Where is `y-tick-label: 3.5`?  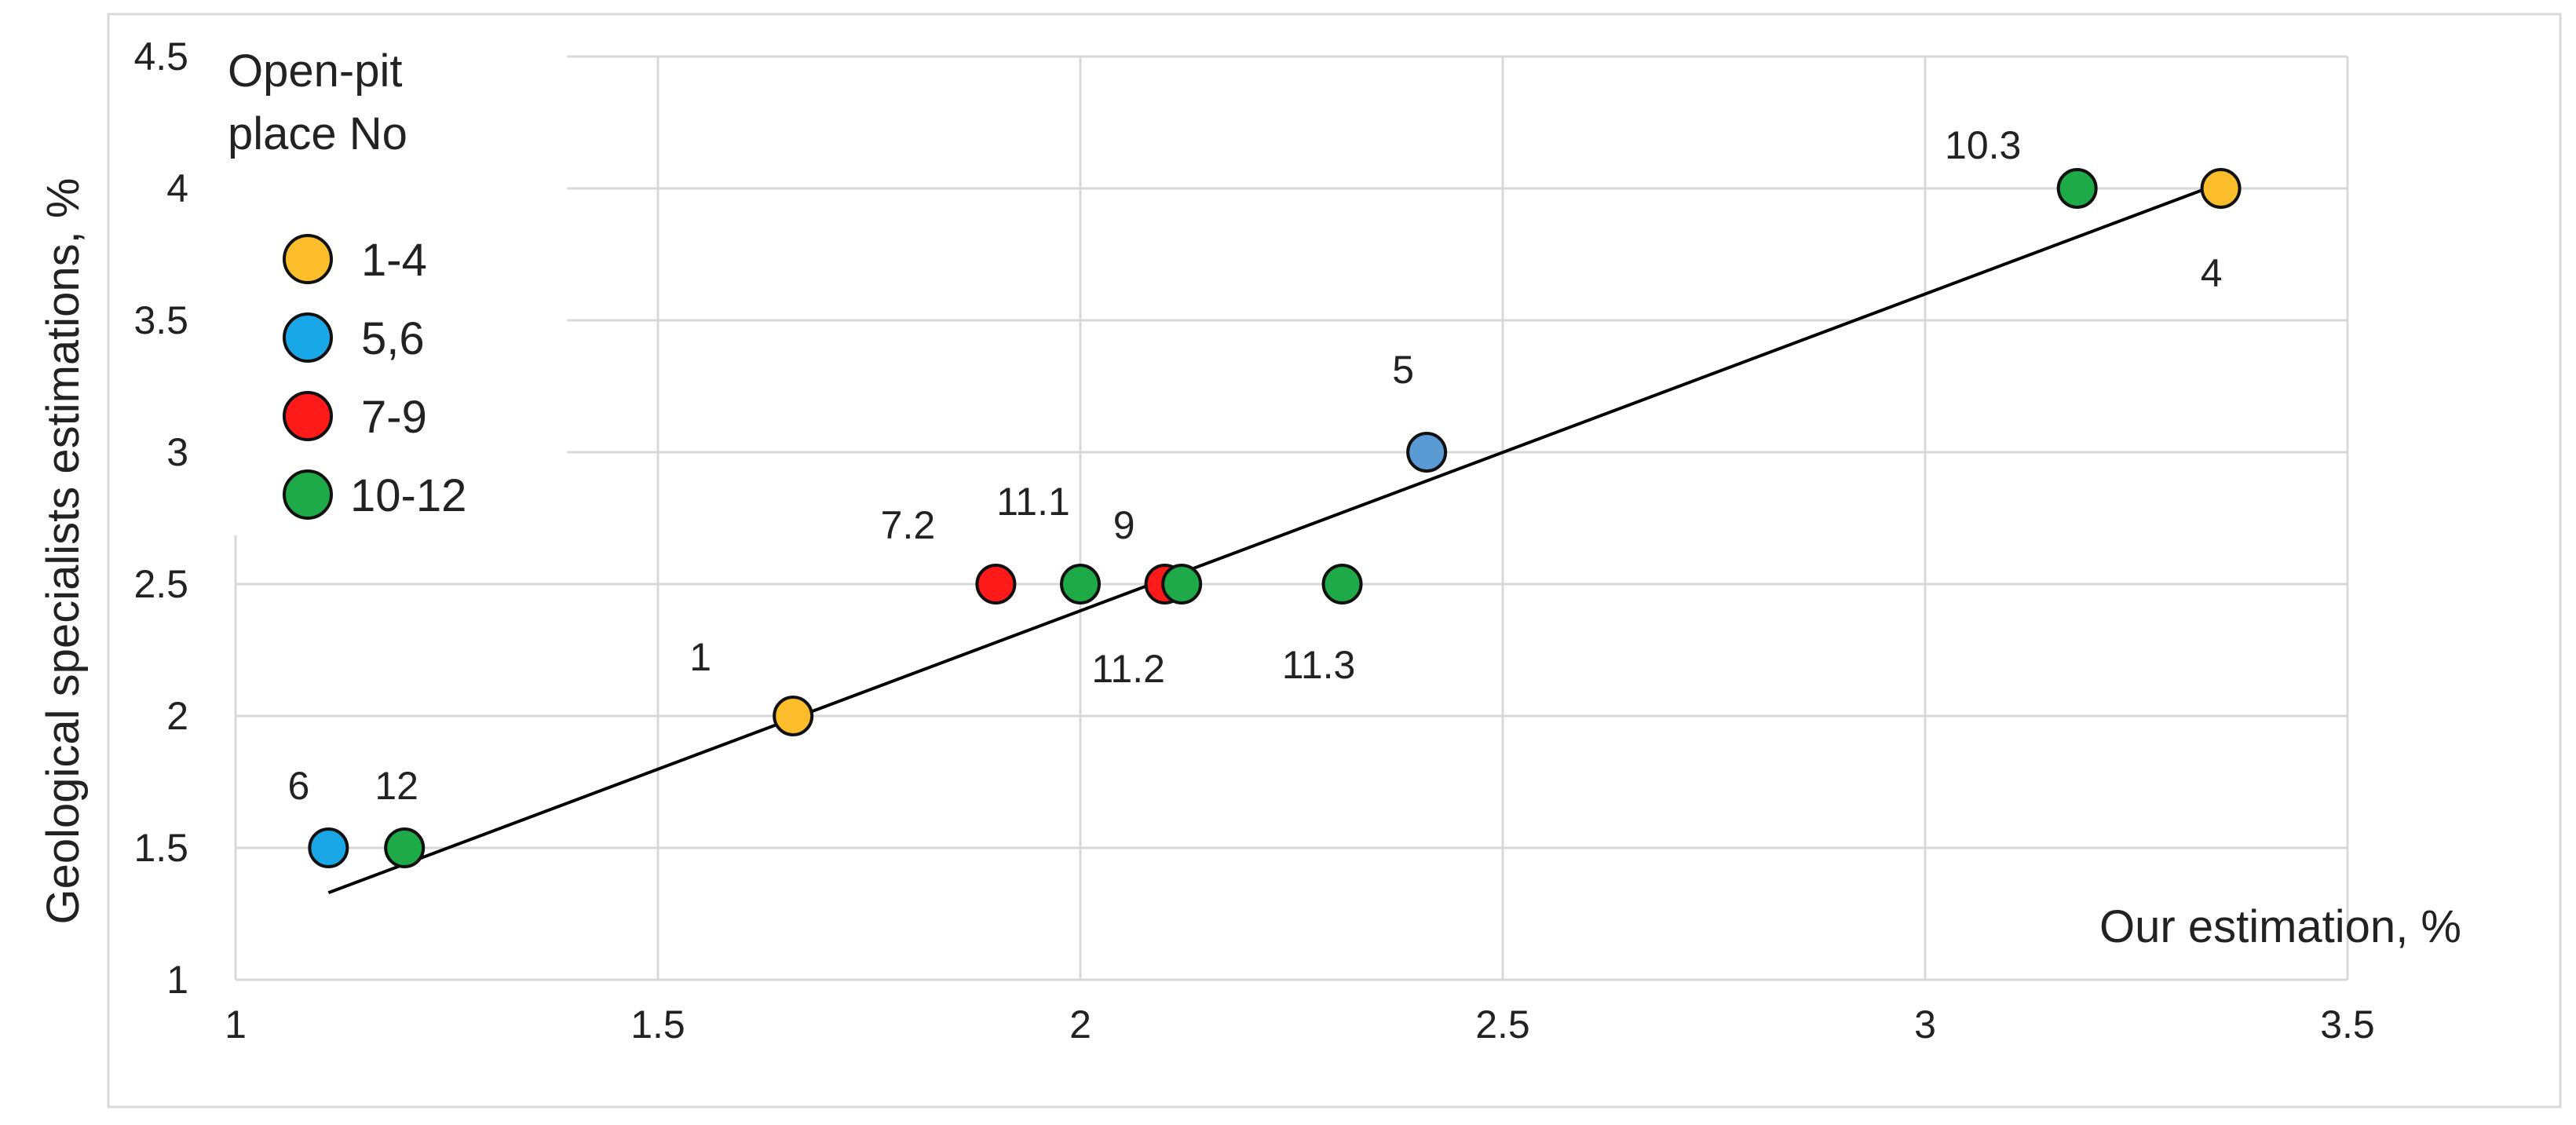 y-tick-label: 3.5 is located at coordinates (160, 320).